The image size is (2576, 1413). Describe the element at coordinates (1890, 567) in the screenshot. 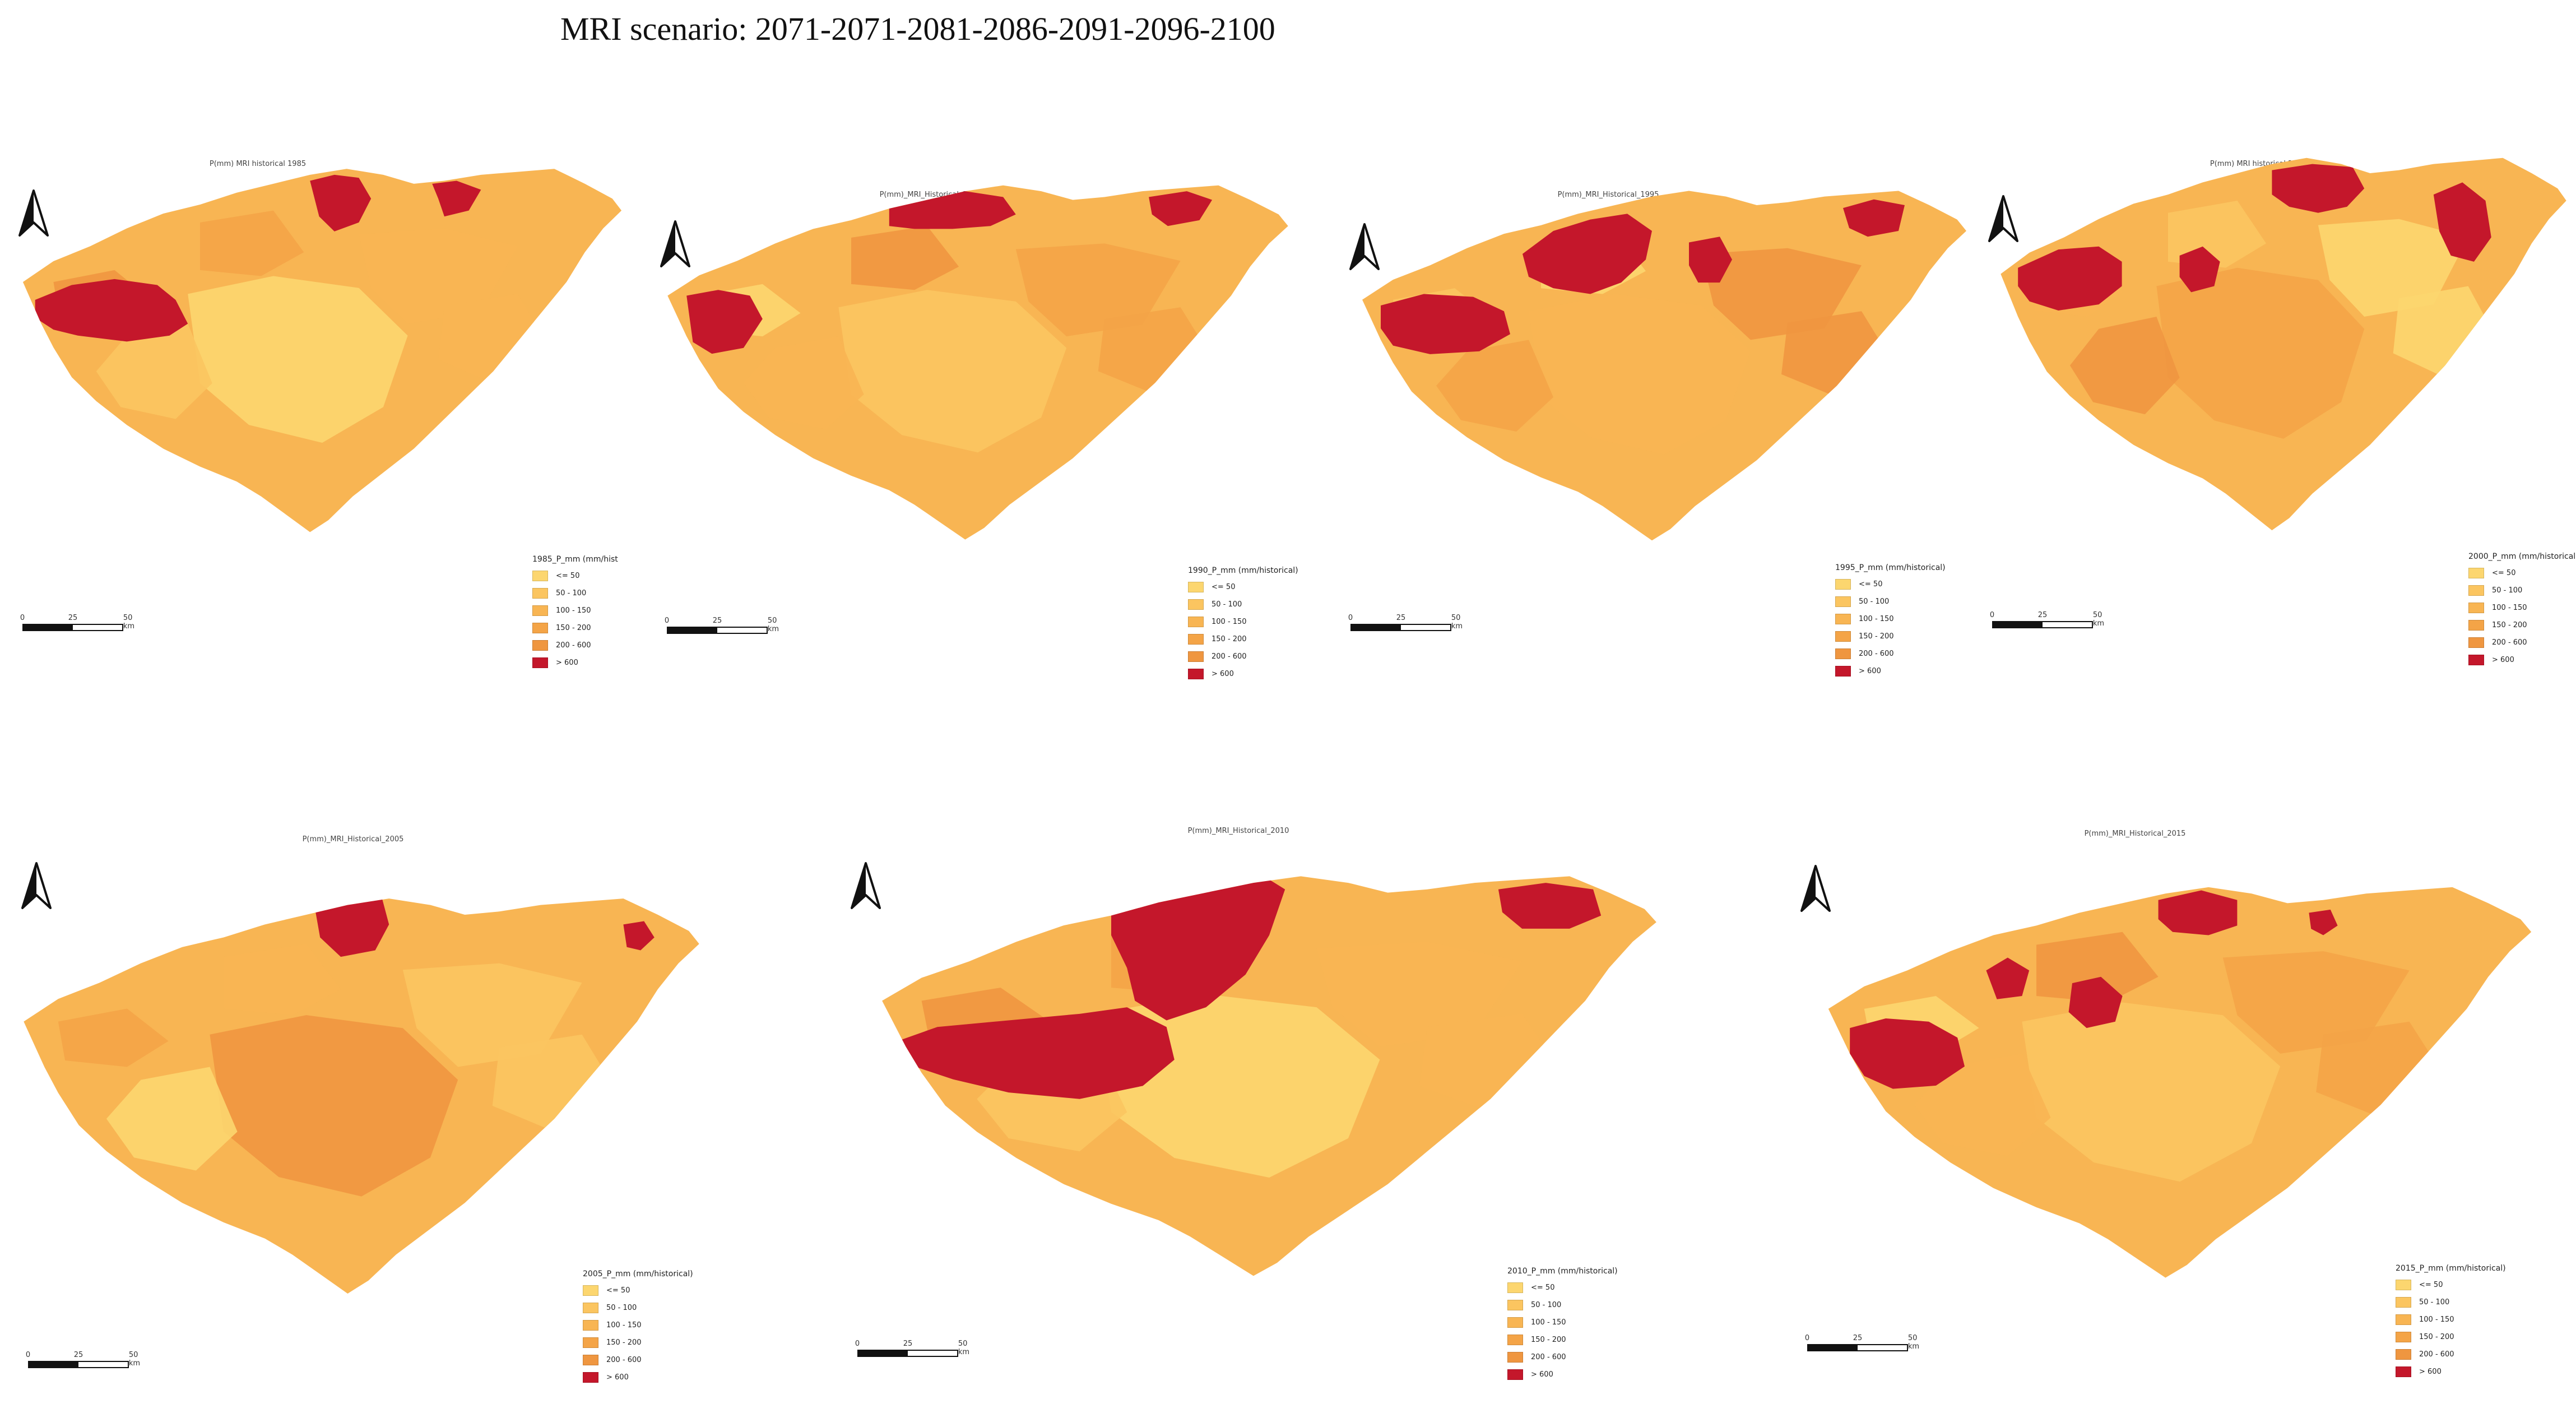

I see `legend-title: 1995_P_mm (mm/historical)` at that location.